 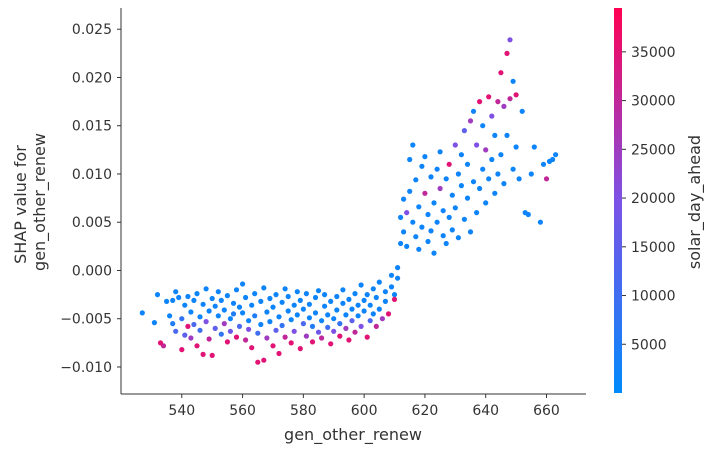 I want to click on colorbar-tick-label: 15000, so click(x=653, y=248).